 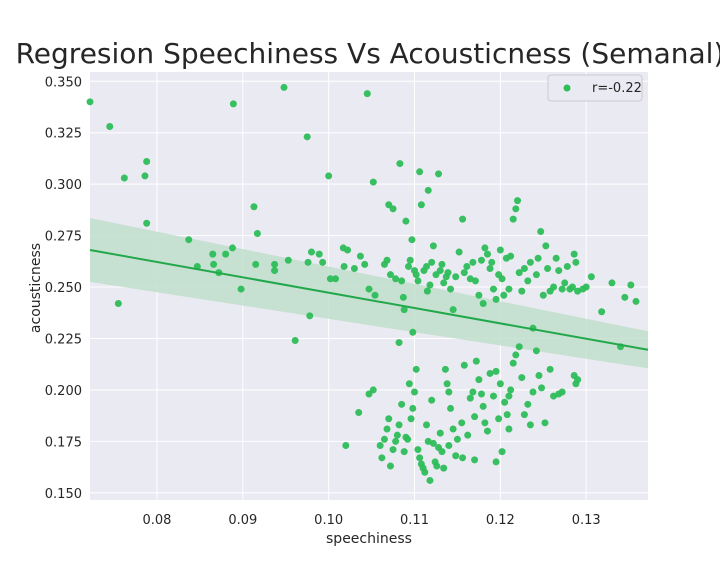 I want to click on legend: r=-0.22, so click(x=595, y=88).